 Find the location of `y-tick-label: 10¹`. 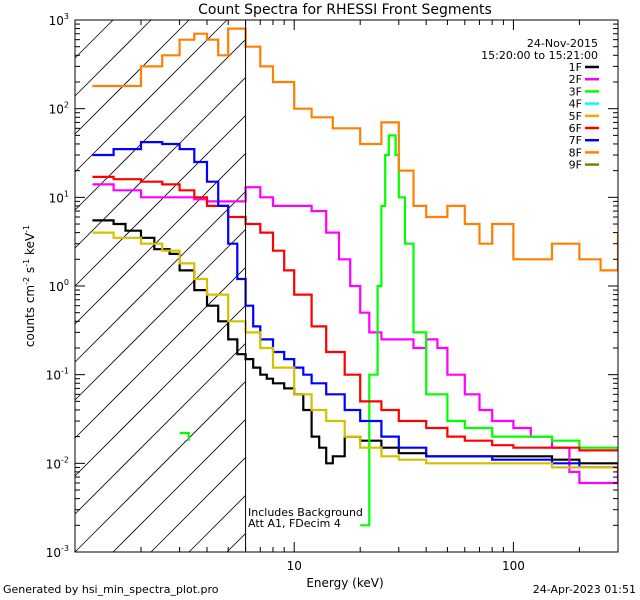

y-tick-label: 10¹ is located at coordinates (59, 197).